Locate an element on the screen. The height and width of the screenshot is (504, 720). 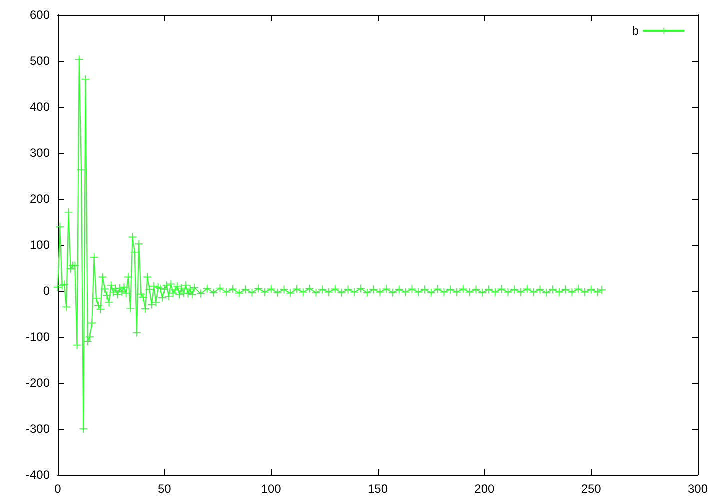
y-tick-label: 0 is located at coordinates (46, 291).